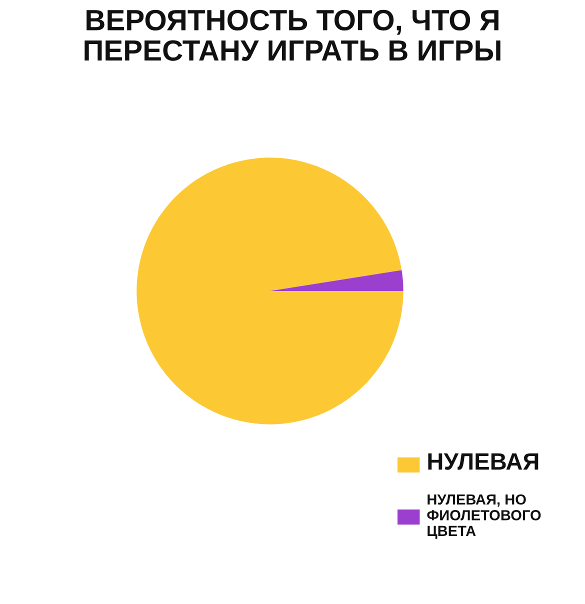 The image size is (585, 604). I want to click on chart-title: ВЕРОЯТНОСТЬ ТОГО, ЧТО Я ПЕРЕСТАНУ ИГРАТЬ В ИГРЫ, so click(292, 35).